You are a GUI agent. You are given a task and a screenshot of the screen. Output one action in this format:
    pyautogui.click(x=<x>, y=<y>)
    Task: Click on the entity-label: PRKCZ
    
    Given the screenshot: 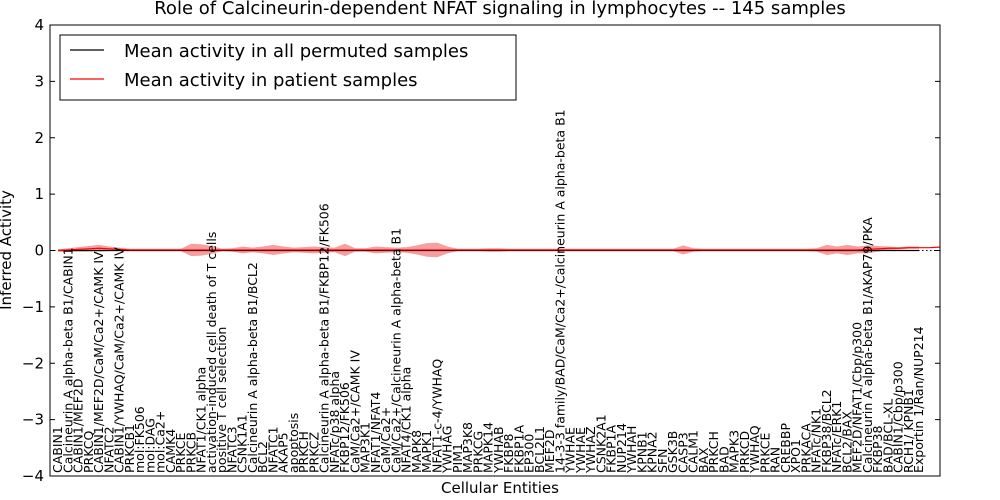 What is the action you would take?
    pyautogui.click(x=313, y=452)
    